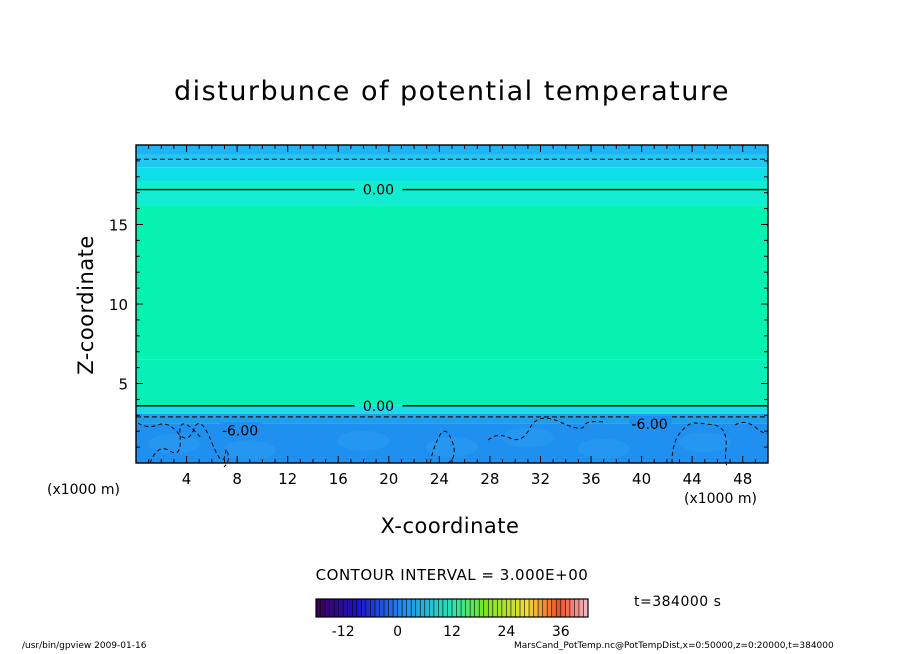  I want to click on negative-contour-label-1: -6.00, so click(649, 425).